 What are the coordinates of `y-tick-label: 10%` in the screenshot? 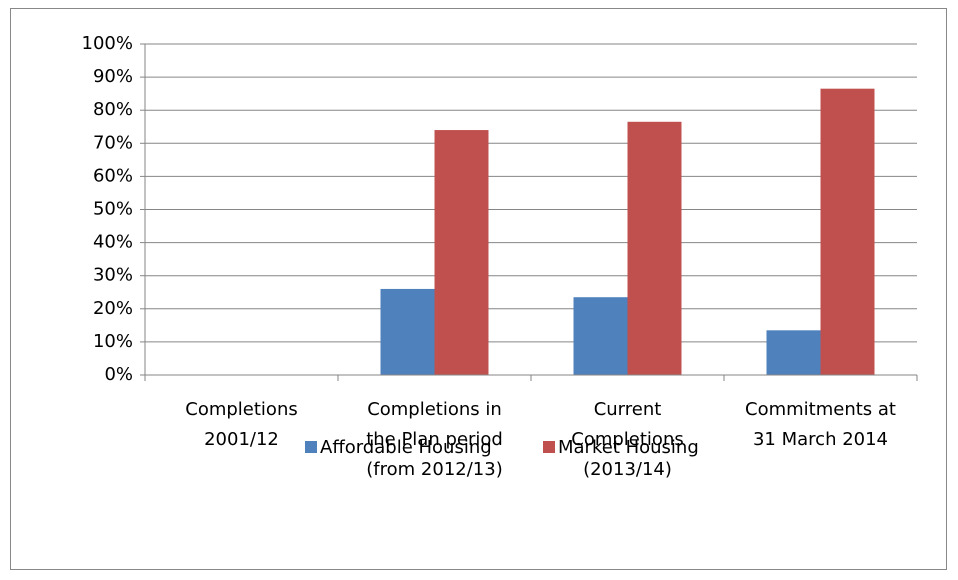 It's located at (113, 341).